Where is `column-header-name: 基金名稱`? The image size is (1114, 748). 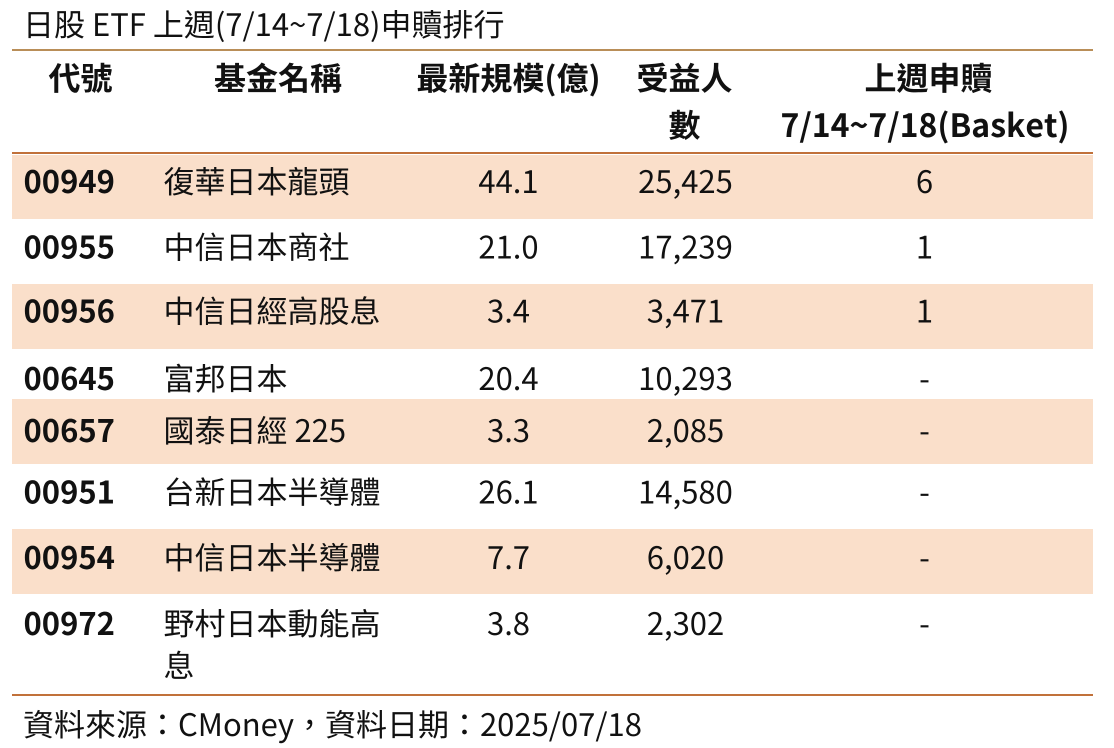 column-header-name: 基金名稱 is located at coordinates (278, 101).